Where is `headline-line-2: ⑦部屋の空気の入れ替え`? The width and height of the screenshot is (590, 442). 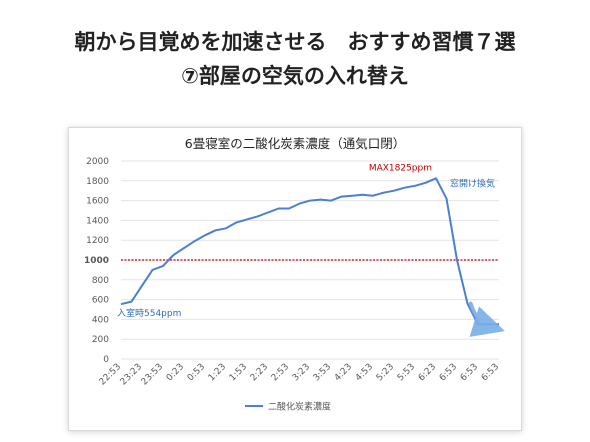
headline-line-2: ⑦部屋の空気の入れ替え is located at coordinates (295, 76).